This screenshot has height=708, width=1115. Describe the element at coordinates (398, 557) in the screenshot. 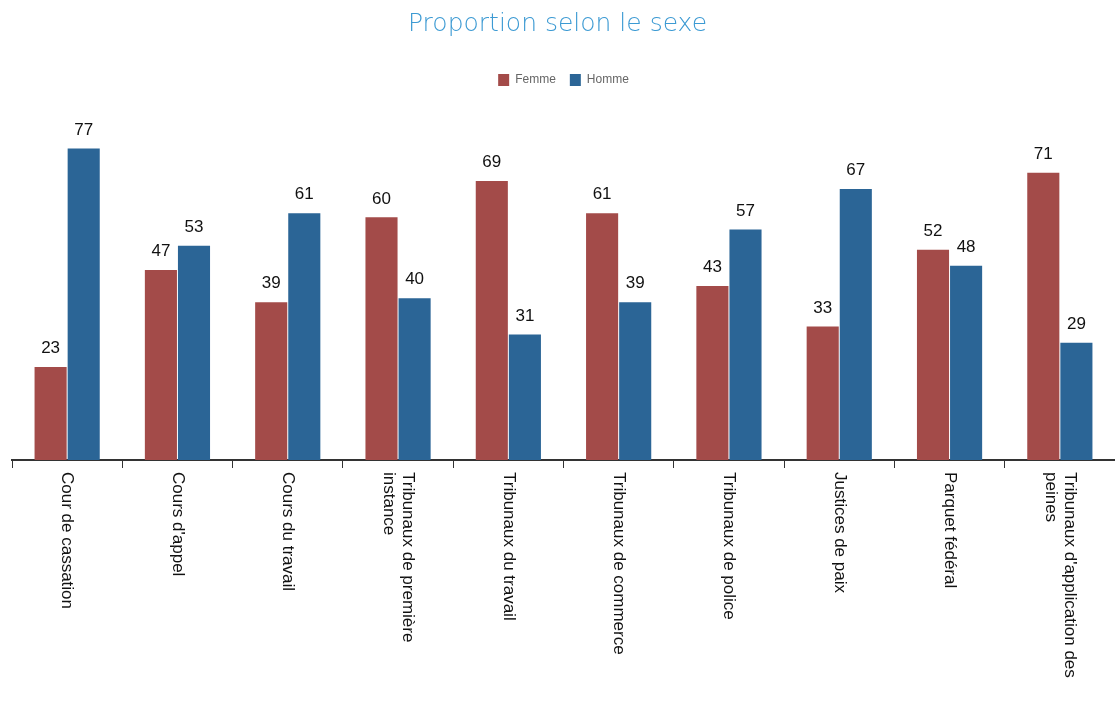

I see `x-tick-label: Tribunaux de première instance` at that location.